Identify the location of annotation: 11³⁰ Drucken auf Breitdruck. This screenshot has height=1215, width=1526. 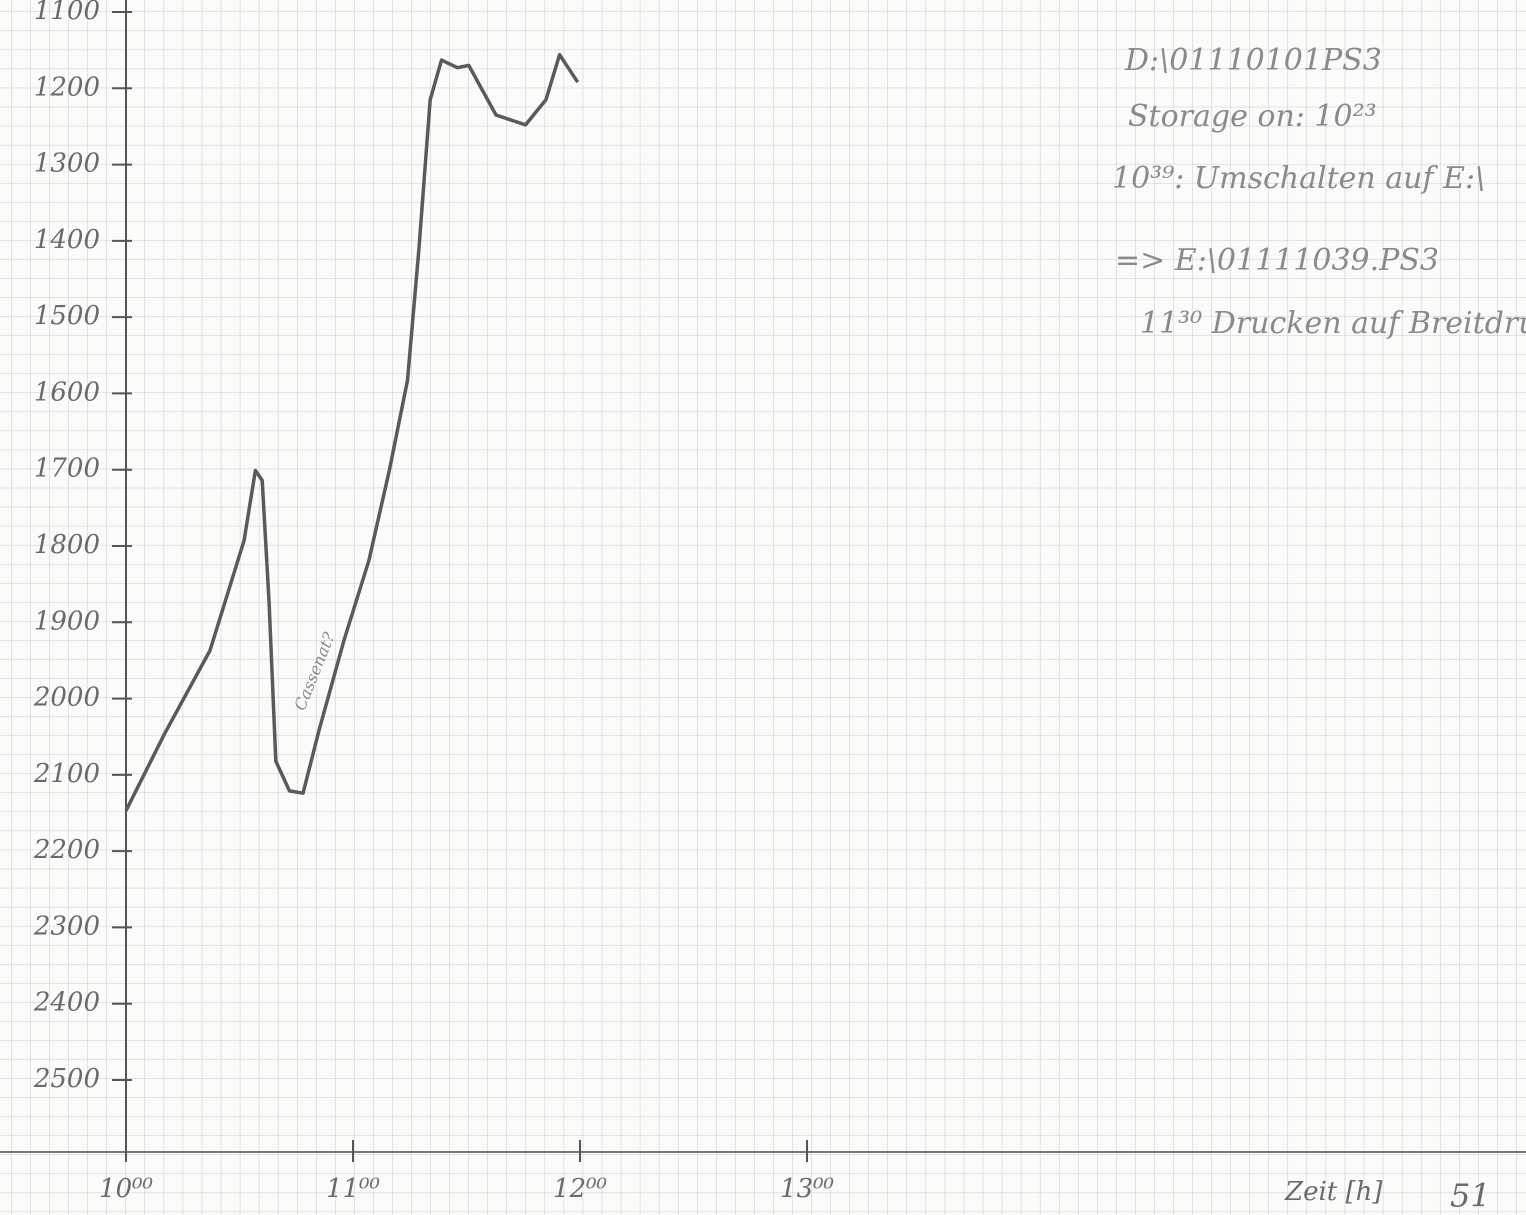
(1333, 323).